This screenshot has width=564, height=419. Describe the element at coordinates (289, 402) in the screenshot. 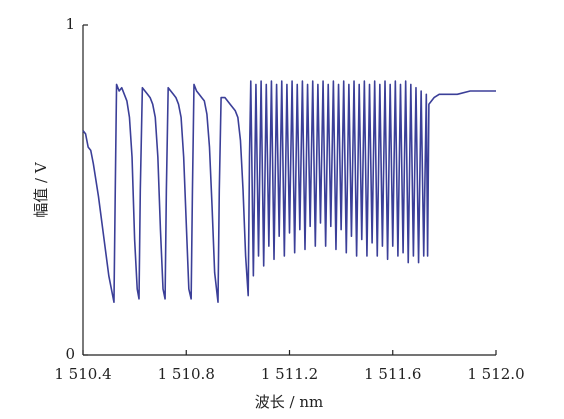

I see `x-axis-label: 波长 / nm` at that location.